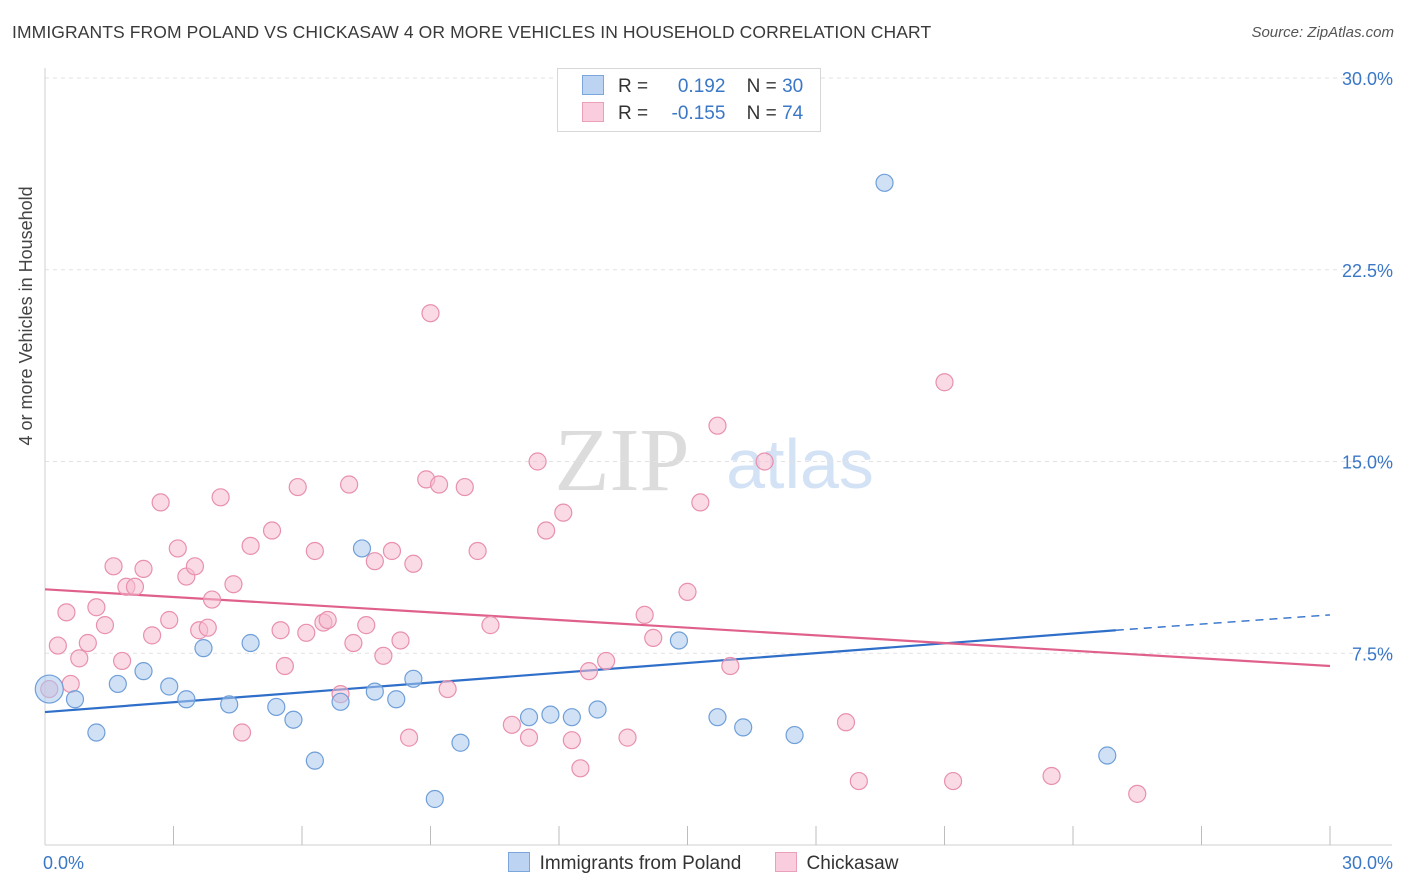 Image resolution: width=1406 pixels, height=892 pixels. I want to click on legend-n-value-chickasaw: 74, so click(793, 113).